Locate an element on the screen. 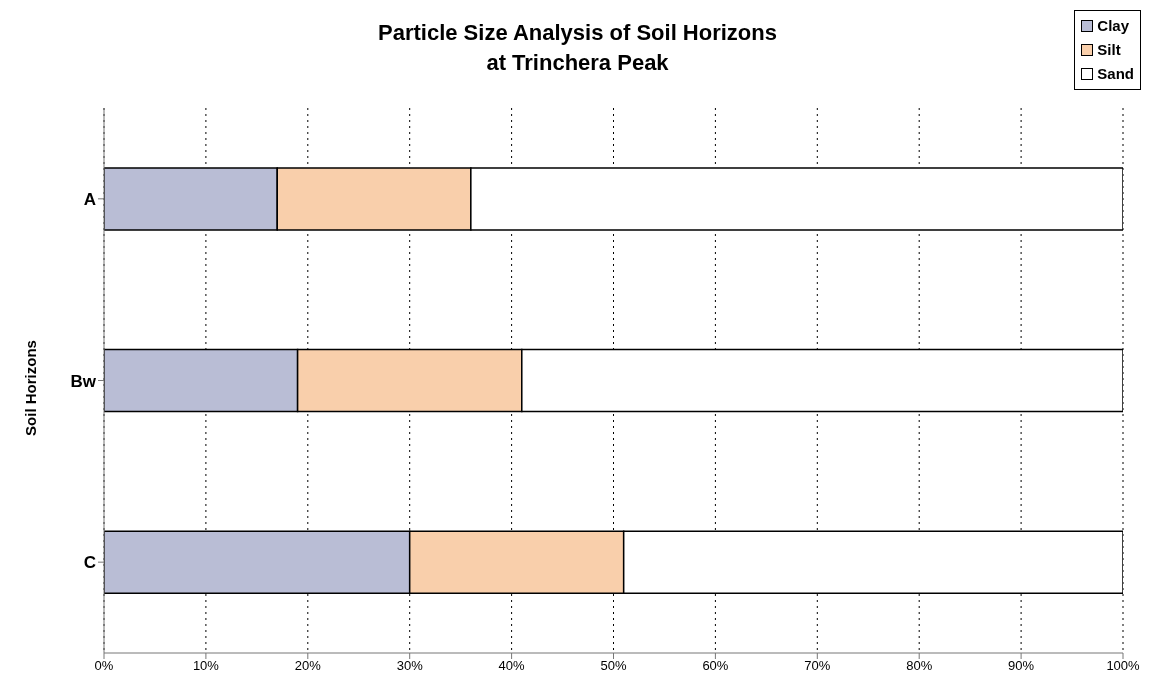 This screenshot has width=1155, height=691. x-tick-label: 10% is located at coordinates (206, 666).